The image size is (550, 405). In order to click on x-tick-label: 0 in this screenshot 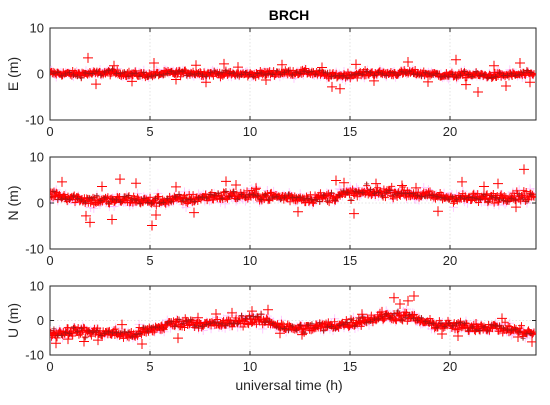, I will do `click(49, 131)`.